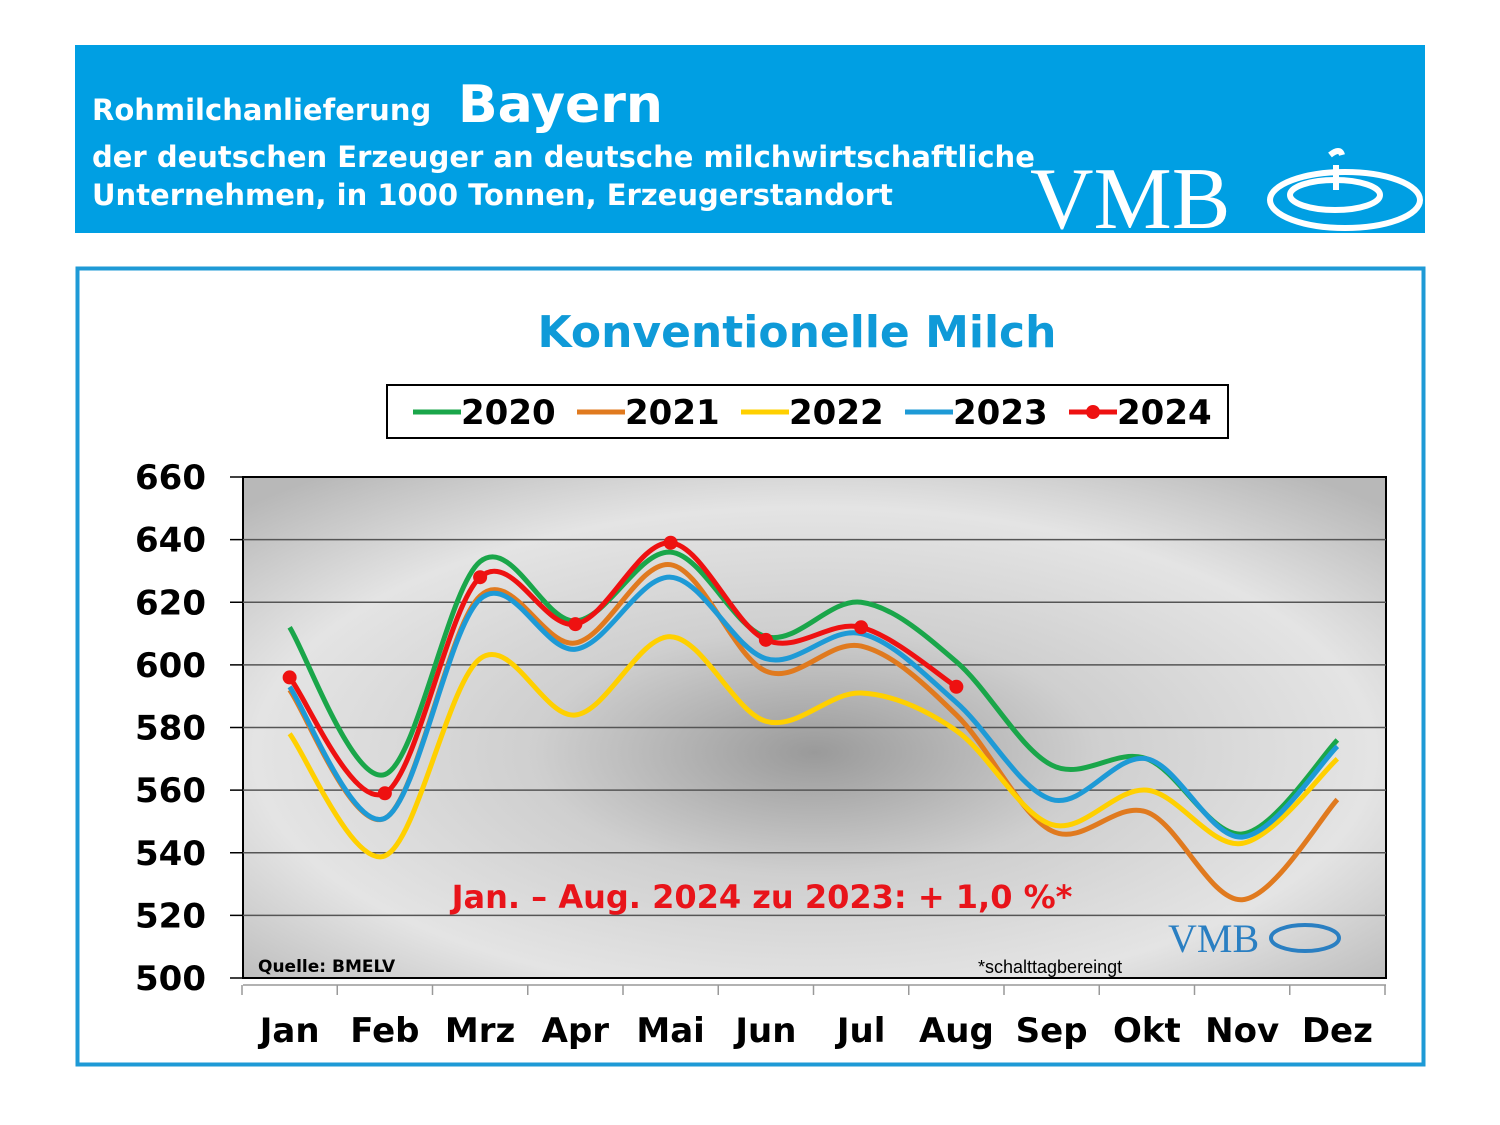  Describe the element at coordinates (170, 979) in the screenshot. I see `y-tick-label: 500` at that location.